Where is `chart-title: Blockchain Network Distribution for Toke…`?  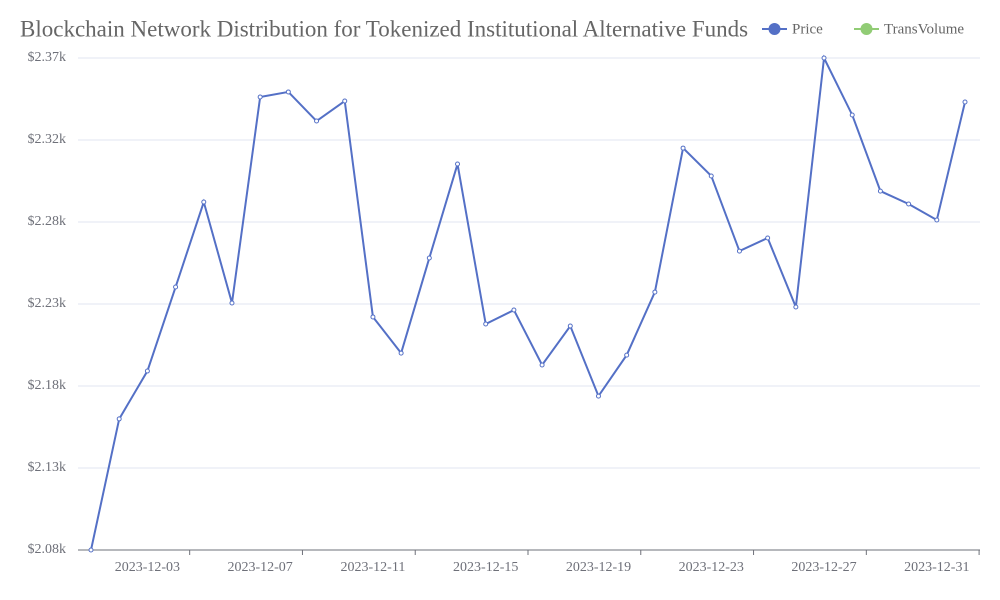 chart-title: Blockchain Network Distribution for Toke… is located at coordinates (384, 28).